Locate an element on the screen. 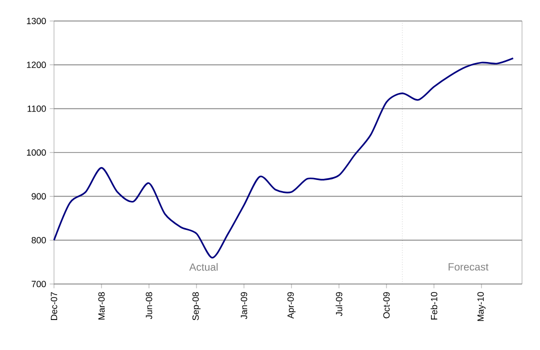  y-tick-label: 1000 is located at coordinates (36, 152).